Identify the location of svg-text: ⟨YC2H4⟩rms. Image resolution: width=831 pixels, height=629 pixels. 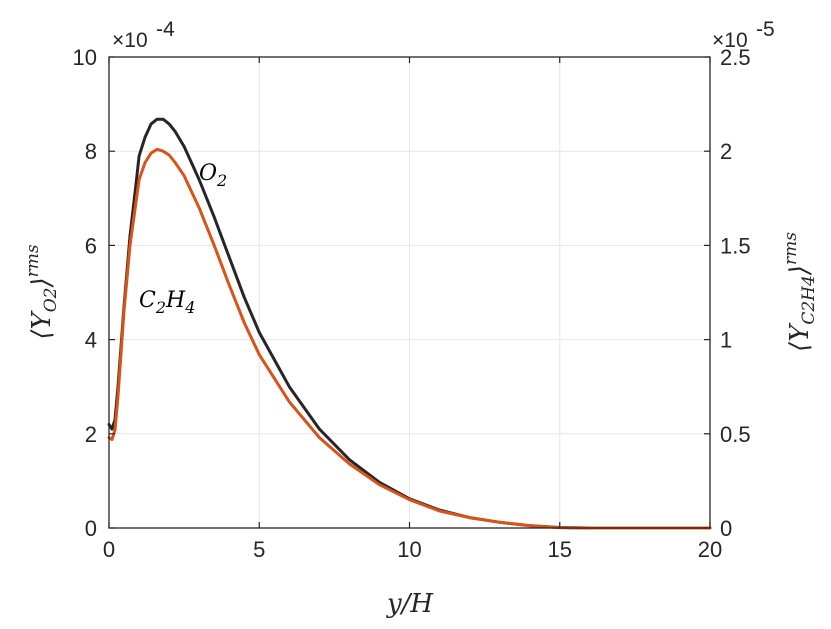
(800, 292).